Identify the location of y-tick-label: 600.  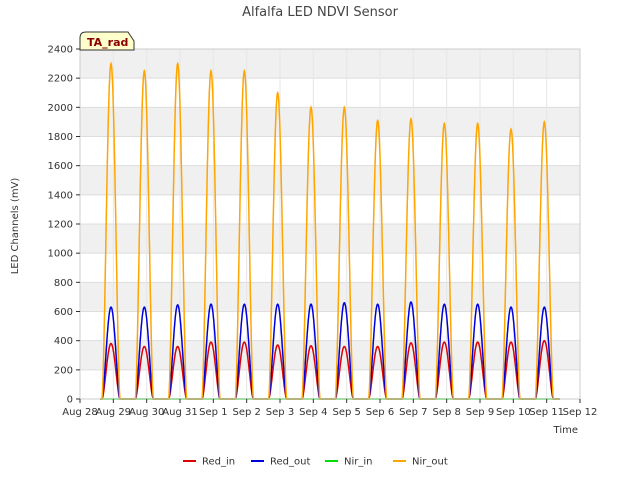
(63, 312).